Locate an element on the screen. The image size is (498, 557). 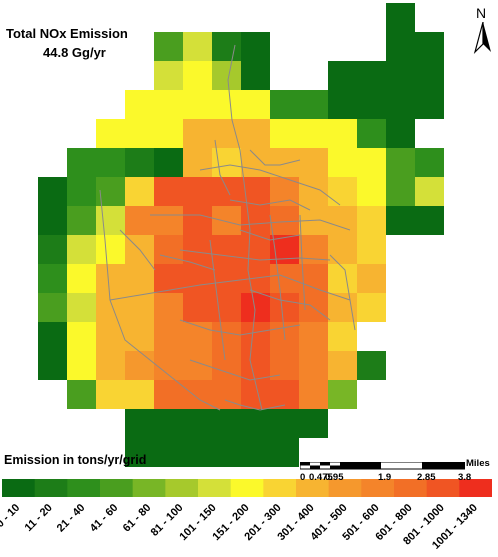
scale-unit-label: Miles is located at coordinates (478, 463).